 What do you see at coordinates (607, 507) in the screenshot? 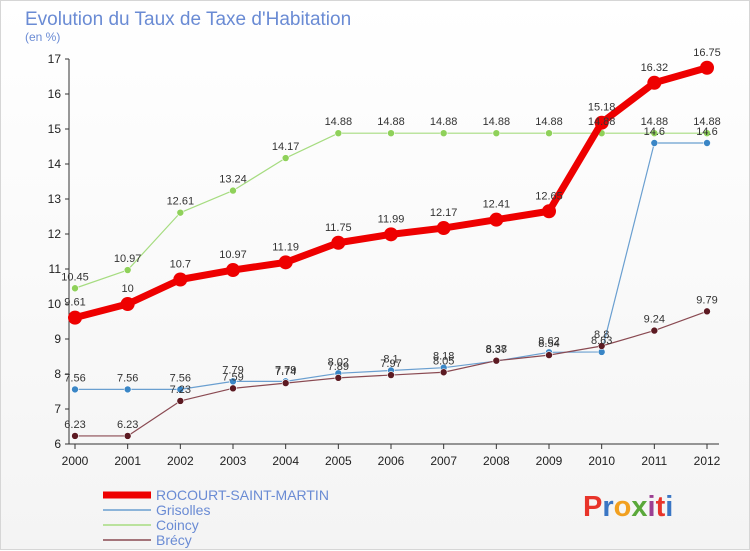
I see `logo-letter: r` at bounding box center [607, 507].